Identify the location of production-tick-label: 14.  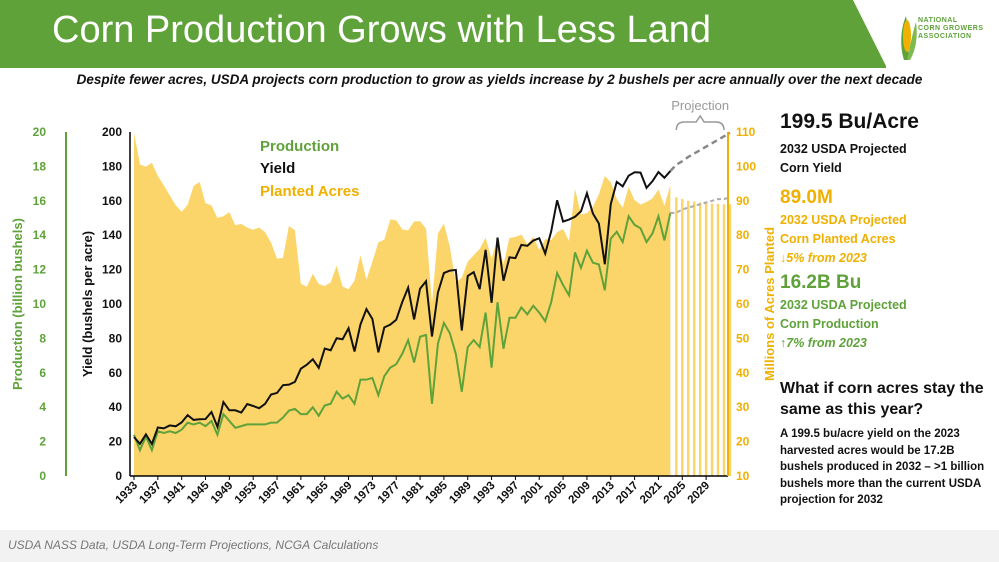
(40, 235).